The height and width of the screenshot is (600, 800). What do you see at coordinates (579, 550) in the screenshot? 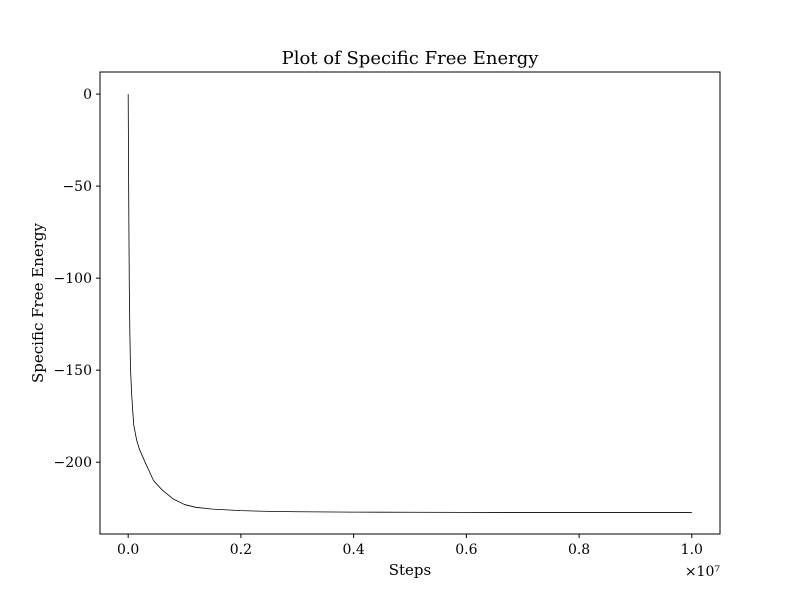
I see `x-tick-label: 0.8` at bounding box center [579, 550].